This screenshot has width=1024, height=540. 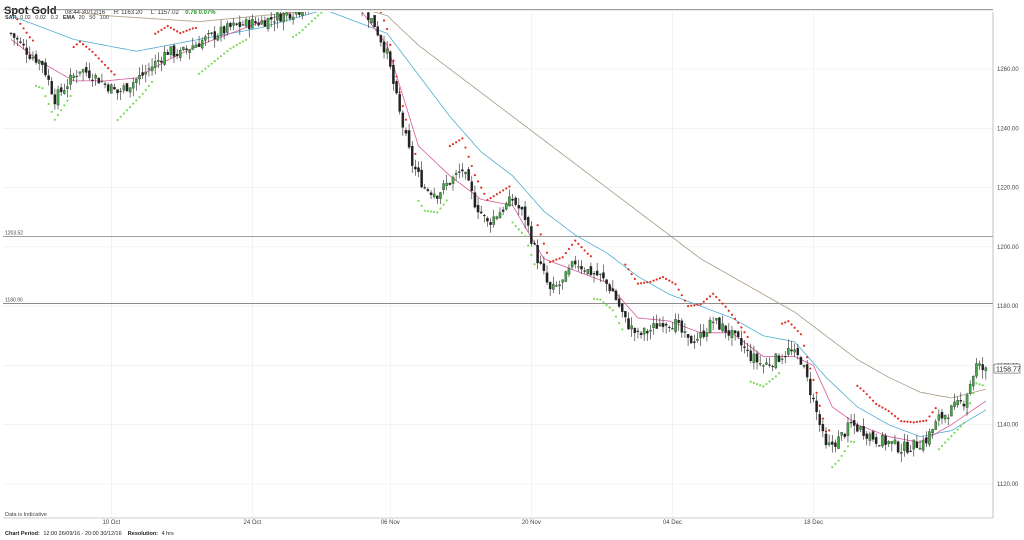 I want to click on period-label: Chart Period:, so click(x=22, y=534).